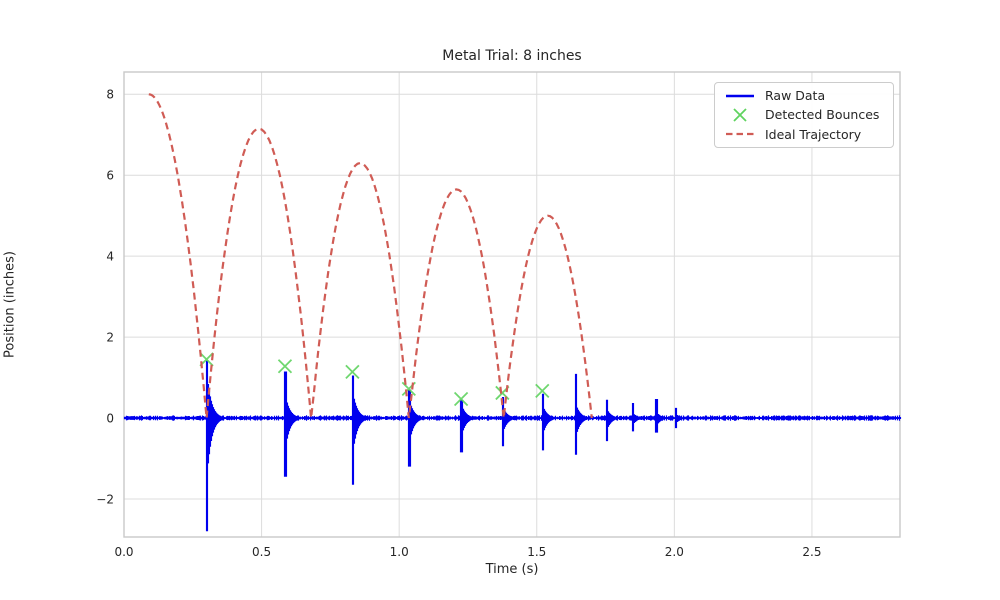 The width and height of the screenshot is (1000, 600). I want to click on dashed-line-icon, so click(740, 134).